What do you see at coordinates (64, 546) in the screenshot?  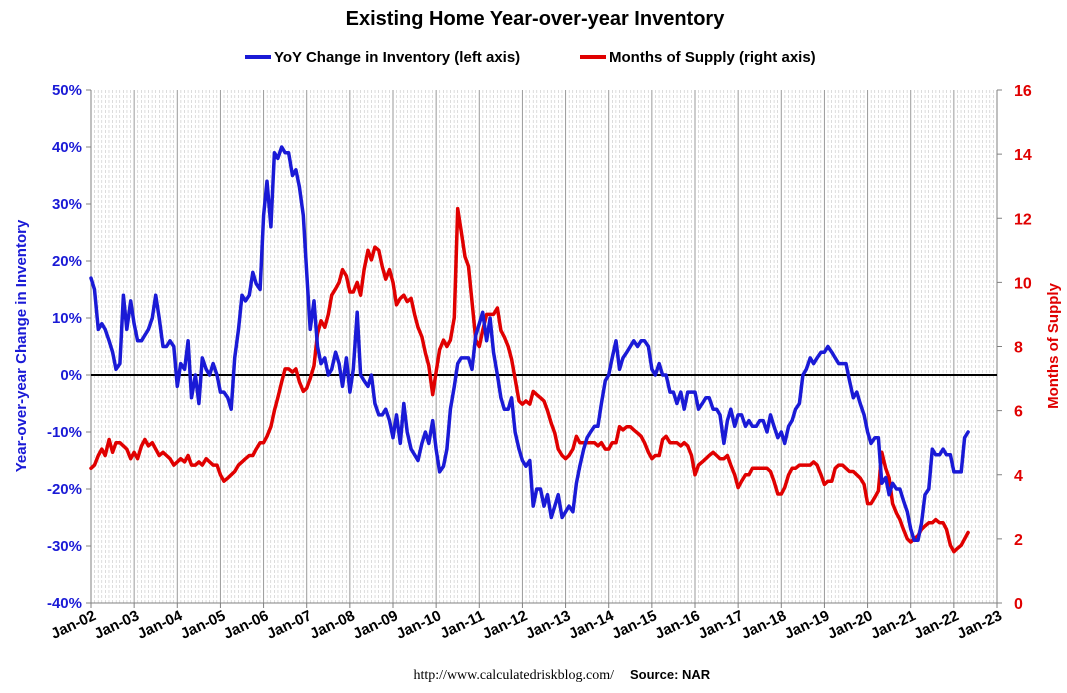 I see `left-tick-label: -30%` at bounding box center [64, 546].